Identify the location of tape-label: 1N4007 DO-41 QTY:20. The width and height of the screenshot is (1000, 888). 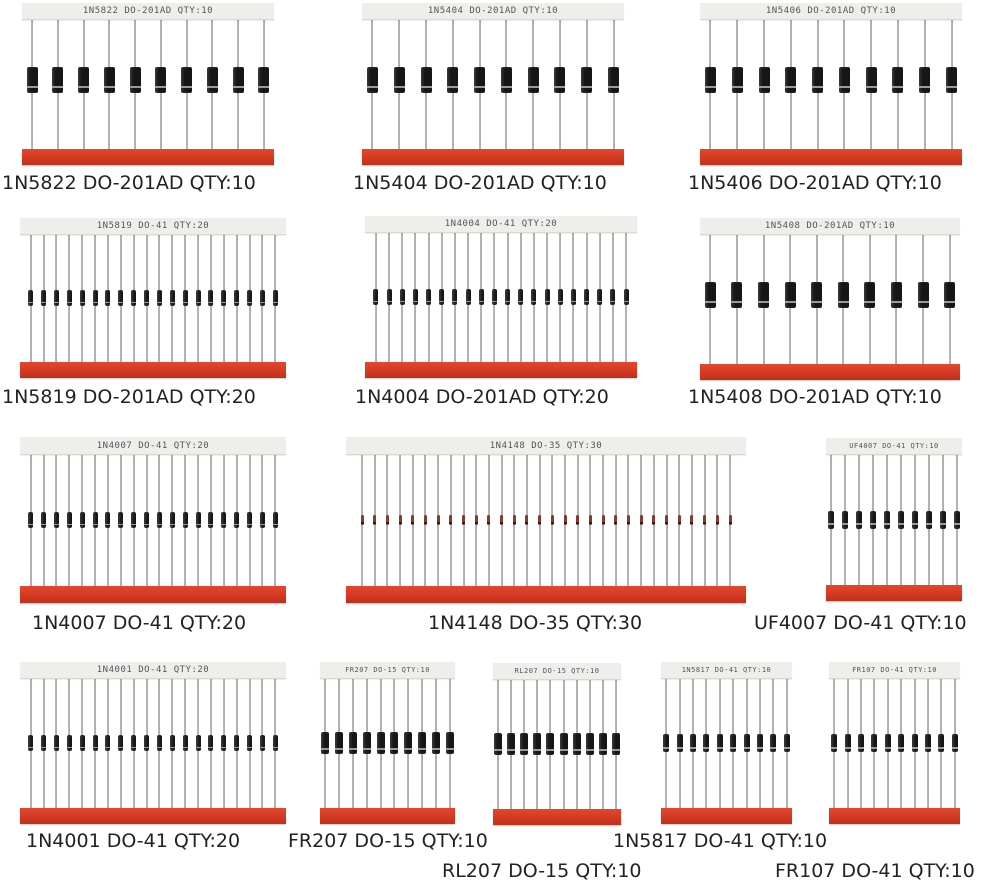
(153, 446).